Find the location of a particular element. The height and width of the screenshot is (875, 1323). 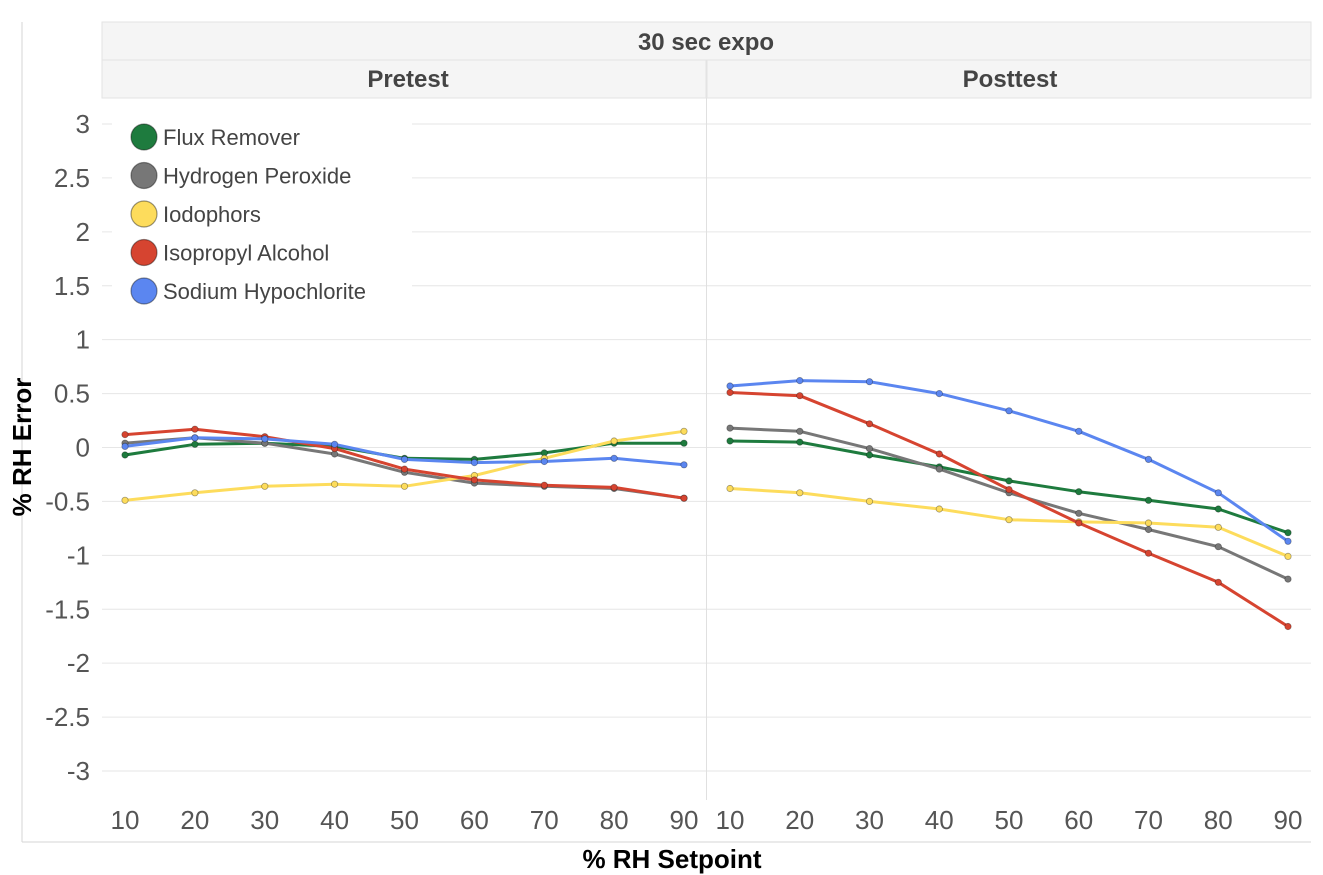

title-strip is located at coordinates (706, 41).